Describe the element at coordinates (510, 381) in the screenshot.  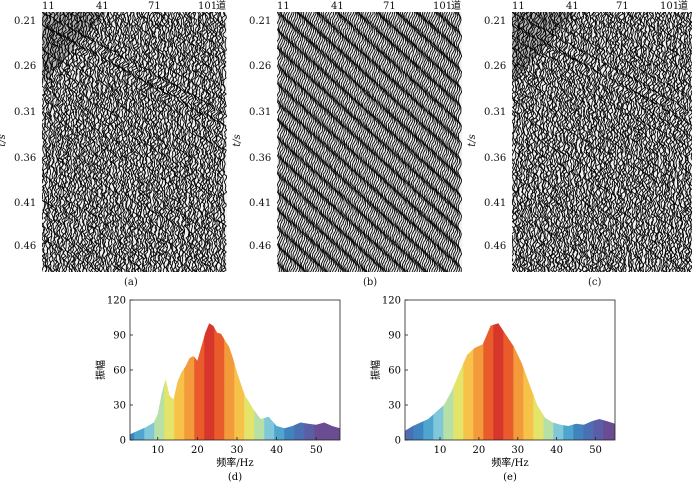
I see `spectrum-area` at that location.